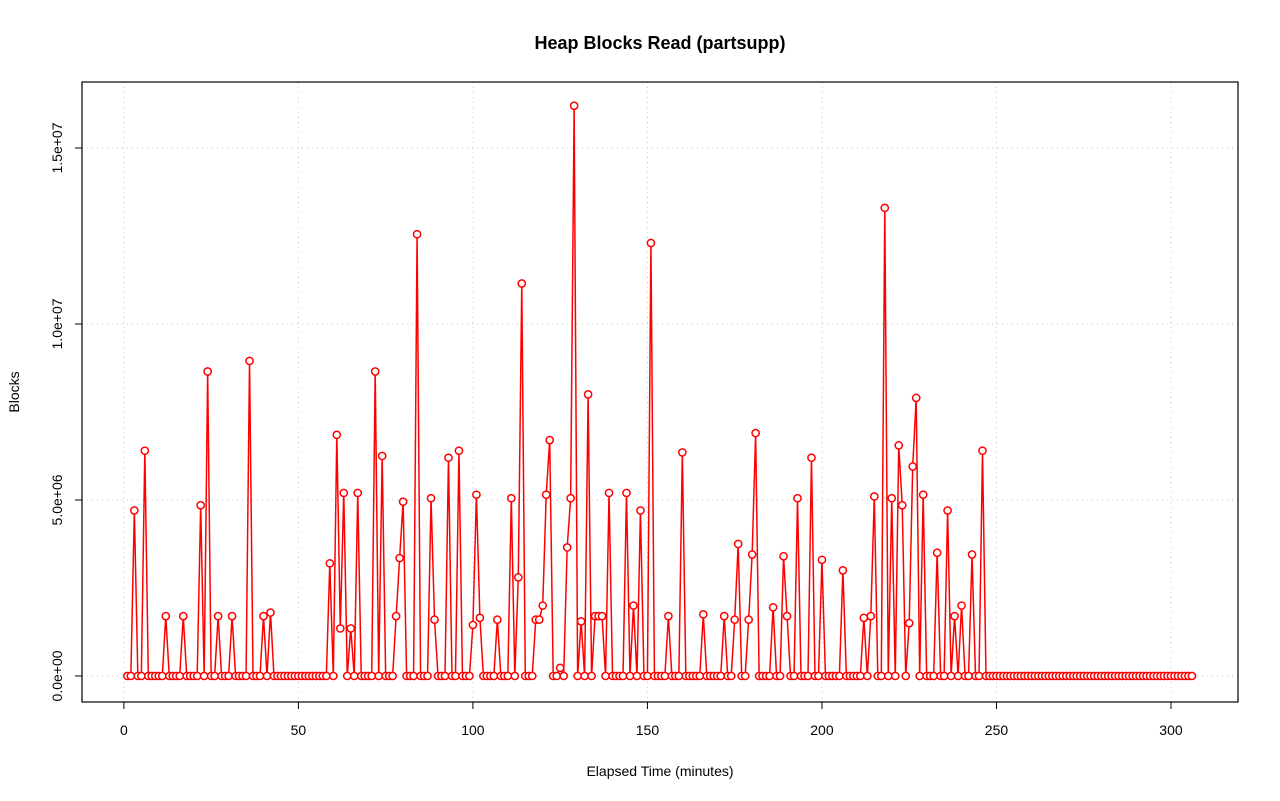 The height and width of the screenshot is (801, 1280). Describe the element at coordinates (1171, 730) in the screenshot. I see `x-tick-label: 300` at that location.